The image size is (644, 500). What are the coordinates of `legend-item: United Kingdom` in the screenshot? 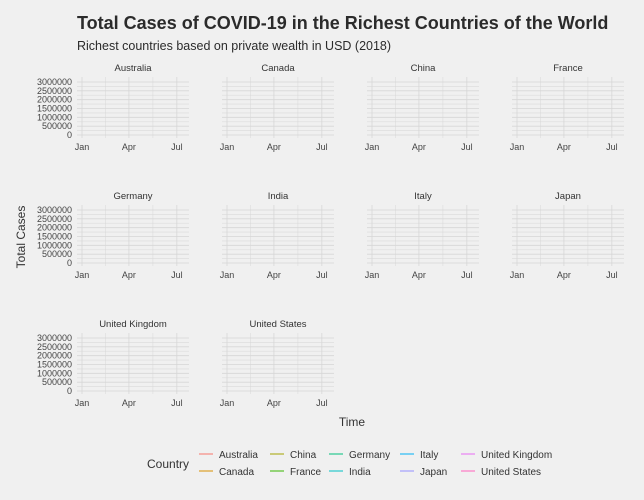 It's located at (506, 455).